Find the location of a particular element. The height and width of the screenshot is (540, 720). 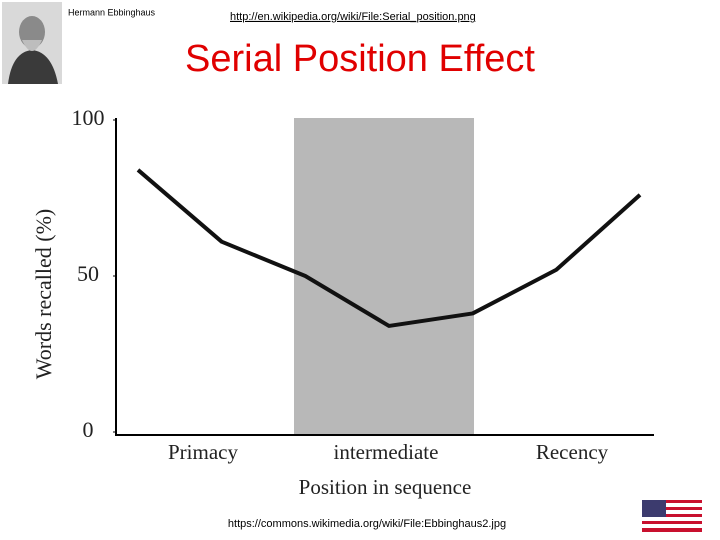

slide-title: Serial Position Effect is located at coordinates (360, 59).